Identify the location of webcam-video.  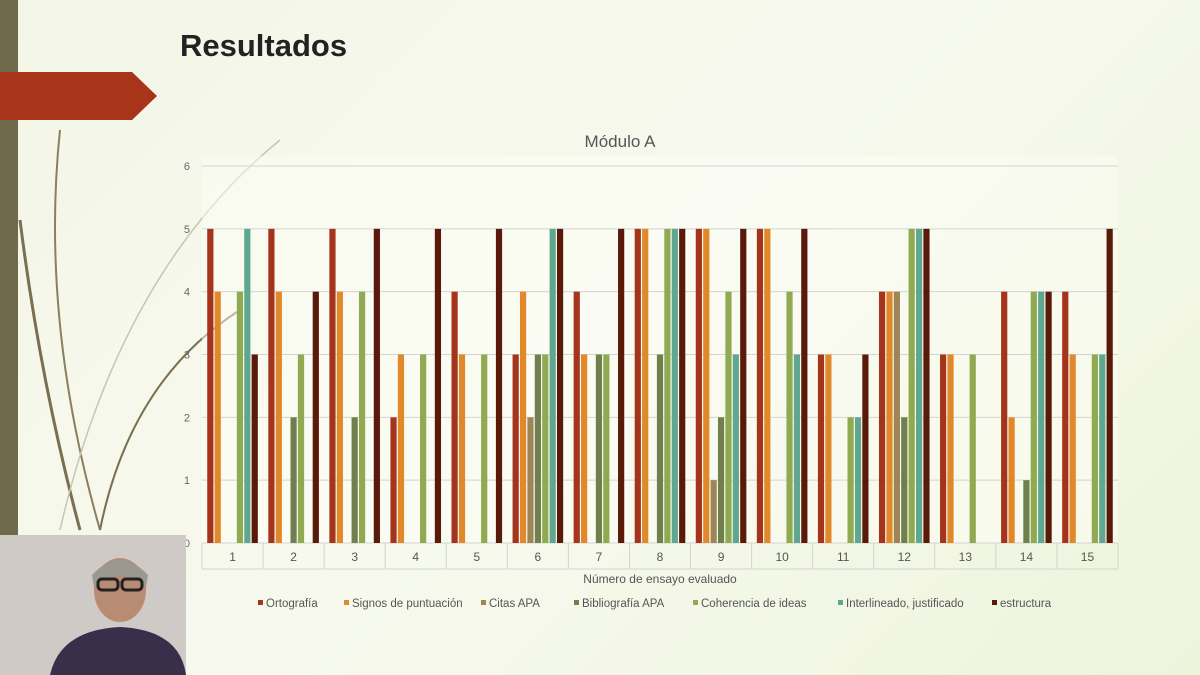
(93, 605).